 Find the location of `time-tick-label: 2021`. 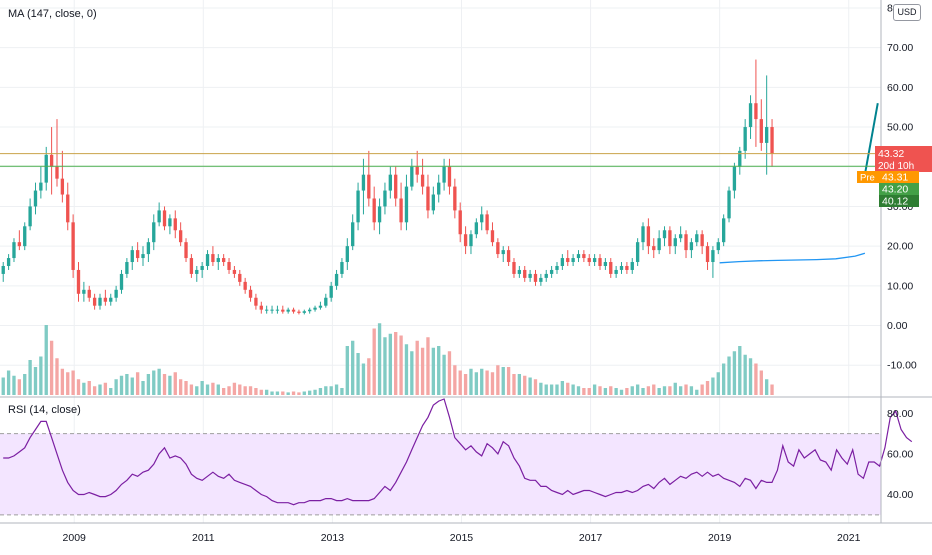

time-tick-label: 2021 is located at coordinates (849, 538).